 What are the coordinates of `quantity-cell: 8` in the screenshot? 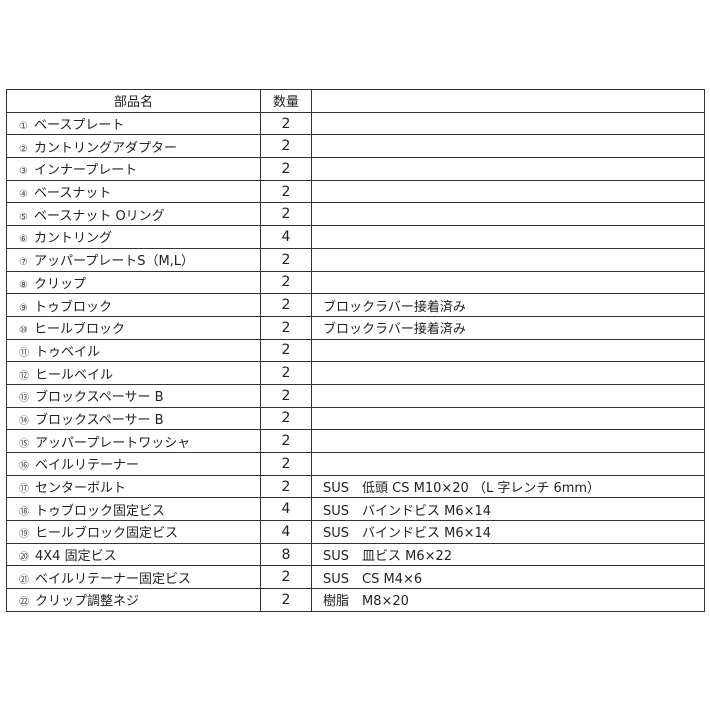 It's located at (286, 554).